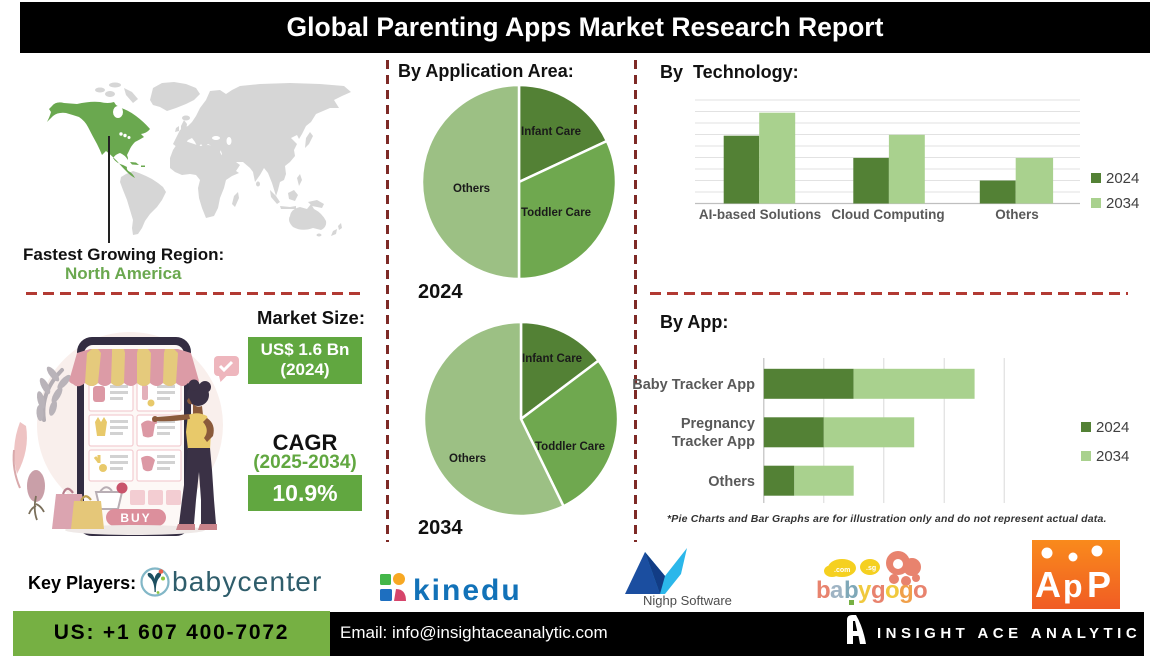 This screenshot has width=1170, height=658. I want to click on svg-text: .com, so click(842, 570).